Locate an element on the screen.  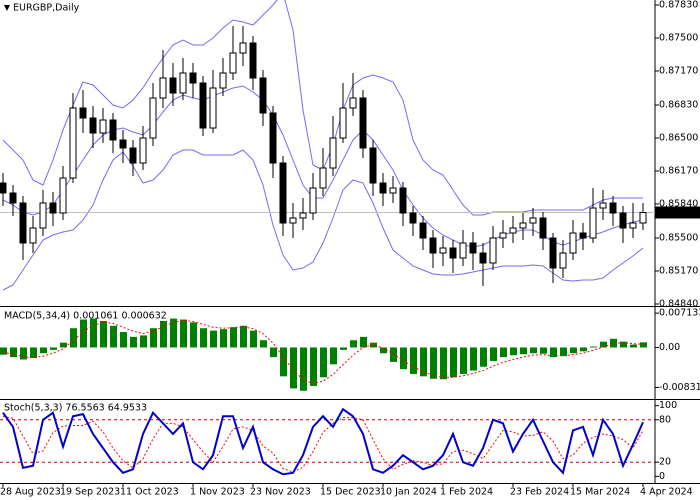
y-tick-label: 0.87830 is located at coordinates (678, 5).